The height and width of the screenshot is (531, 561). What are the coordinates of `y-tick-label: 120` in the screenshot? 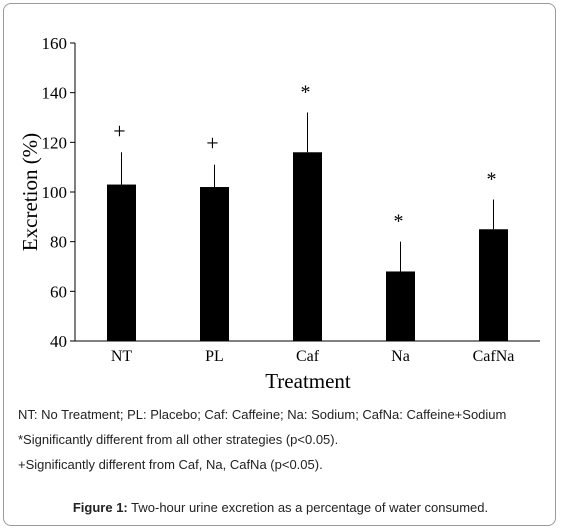 It's located at (55, 142).